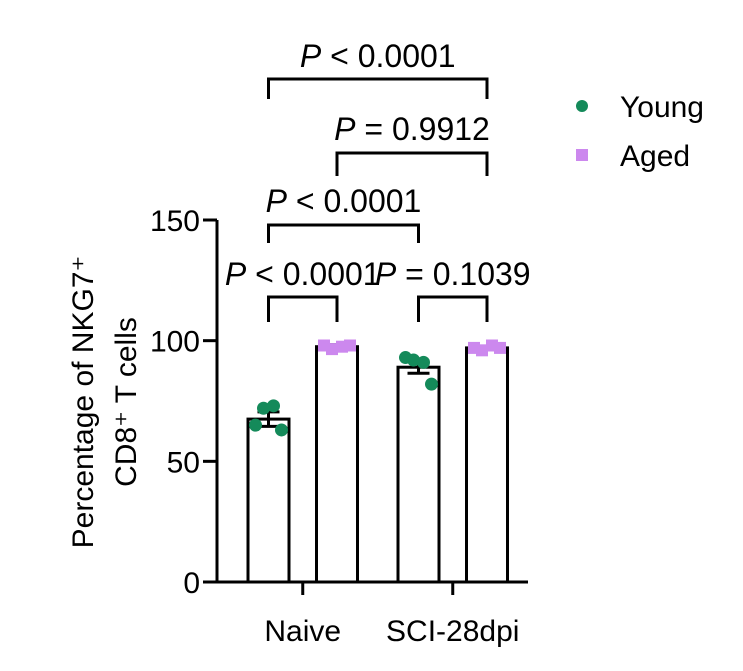 The height and width of the screenshot is (671, 743). I want to click on p-value-label: P = 0.9912, so click(412, 129).